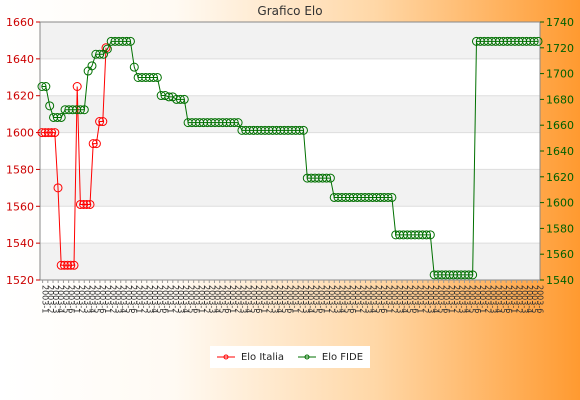  Describe the element at coordinates (560, 22) in the screenshot. I see `right-axis-tick-label: 1740` at that location.